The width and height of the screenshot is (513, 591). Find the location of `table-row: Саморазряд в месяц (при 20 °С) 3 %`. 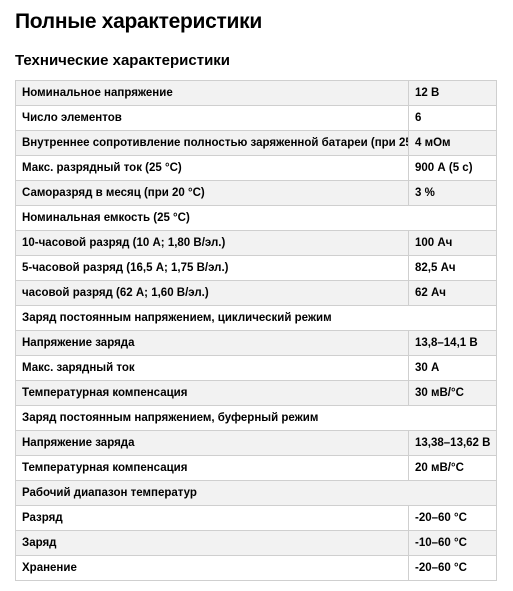

table-row: Саморазряд в месяц (при 20 °С) 3 % is located at coordinates (256, 193).